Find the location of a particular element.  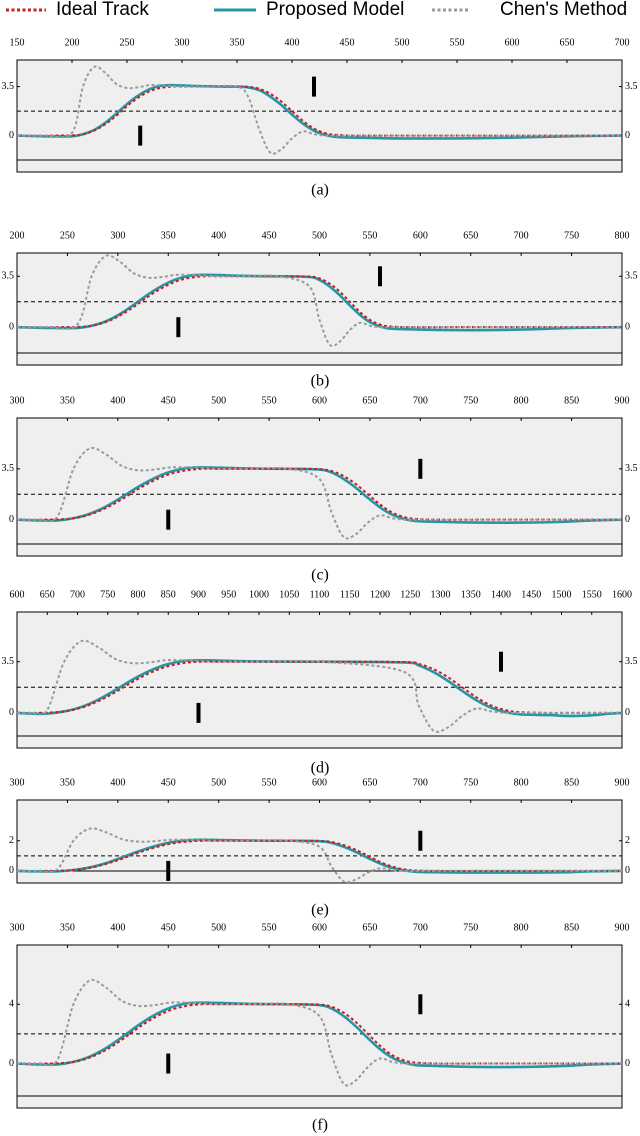

x-tick-label: 1150 is located at coordinates (350, 594).